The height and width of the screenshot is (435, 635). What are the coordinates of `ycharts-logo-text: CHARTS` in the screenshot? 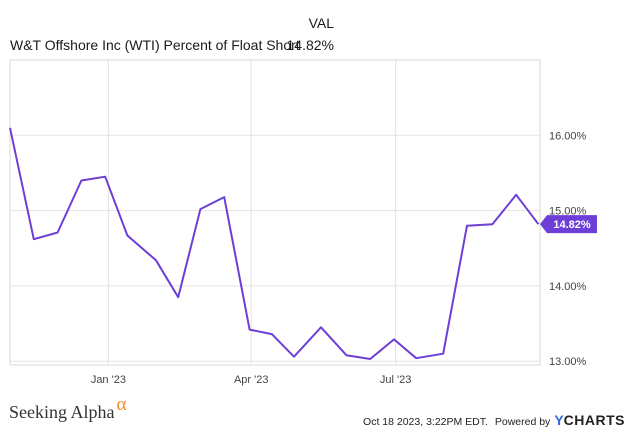 It's located at (594, 420).